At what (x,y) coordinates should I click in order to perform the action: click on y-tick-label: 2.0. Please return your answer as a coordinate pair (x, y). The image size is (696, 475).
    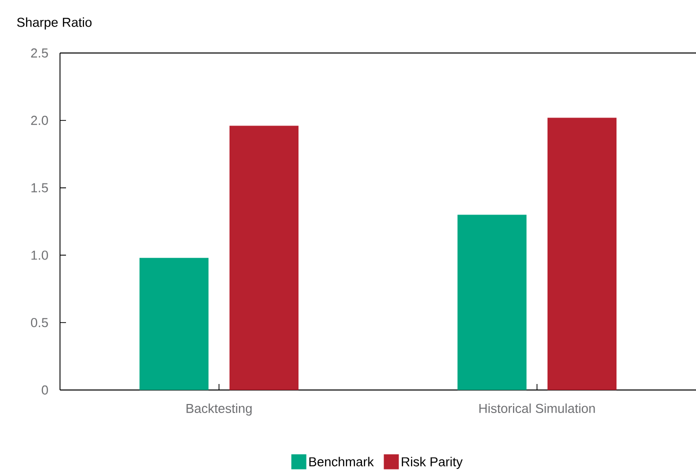
    Looking at the image, I should click on (39, 120).